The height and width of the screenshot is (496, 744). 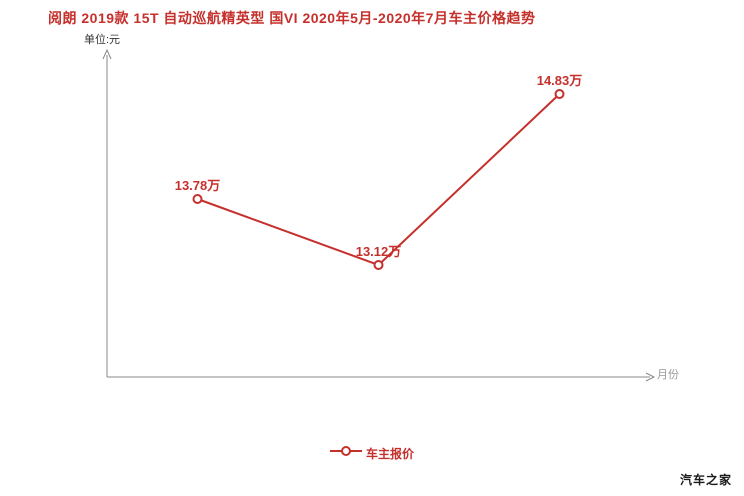 What do you see at coordinates (705, 480) in the screenshot?
I see `watermark-autohome: 汽车之家` at bounding box center [705, 480].